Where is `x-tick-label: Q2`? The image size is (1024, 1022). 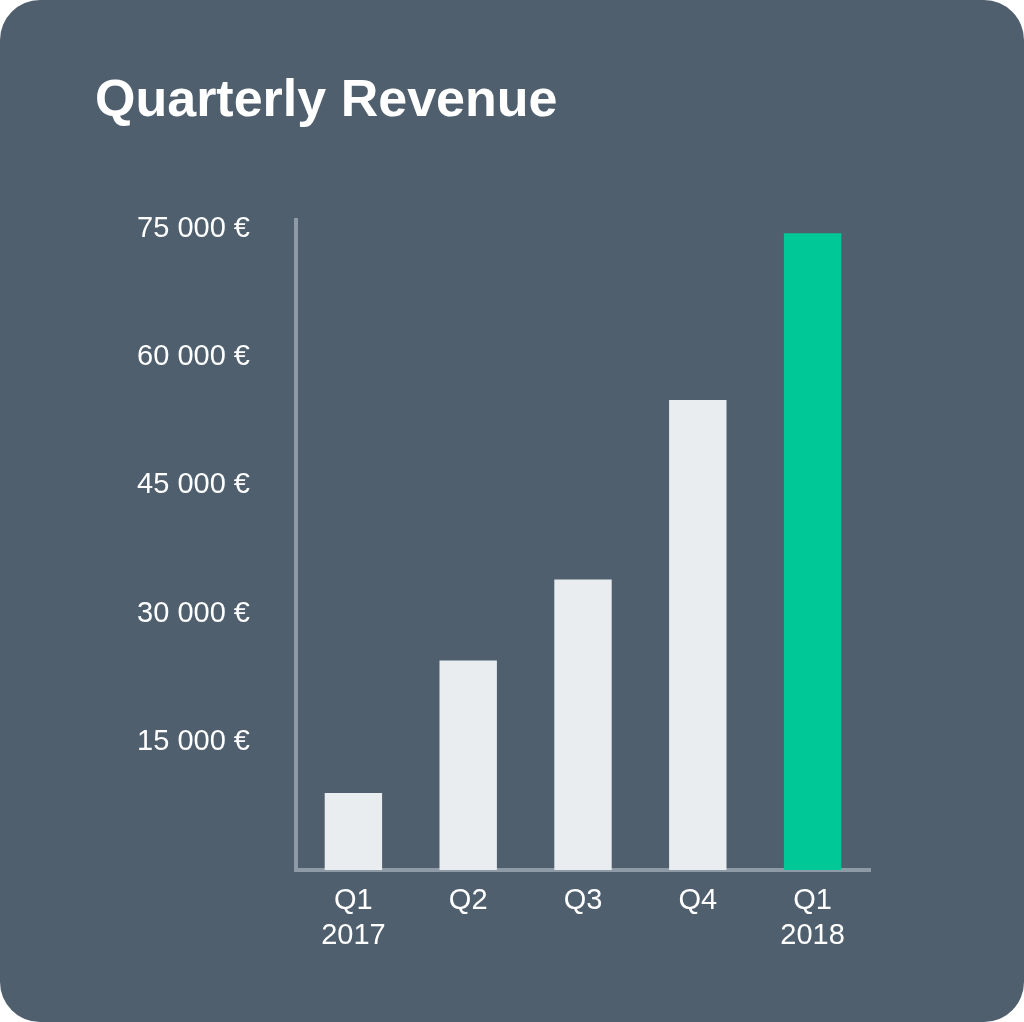
x-tick-label: Q2 is located at coordinates (468, 899).